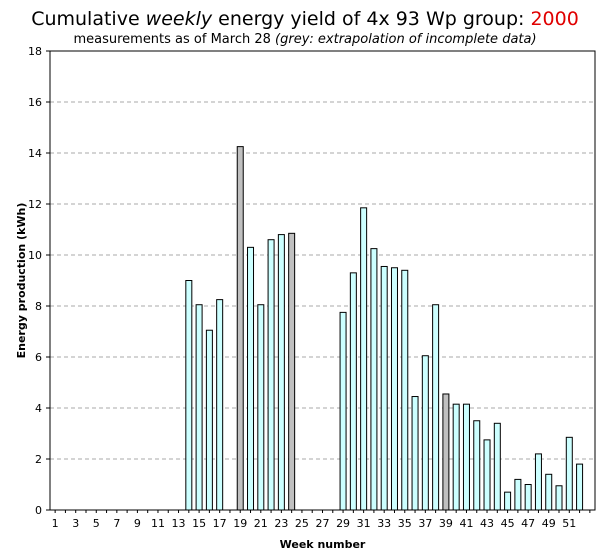 The height and width of the screenshot is (560, 610). Describe the element at coordinates (158, 523) in the screenshot. I see `x-tick-label: 11` at that location.